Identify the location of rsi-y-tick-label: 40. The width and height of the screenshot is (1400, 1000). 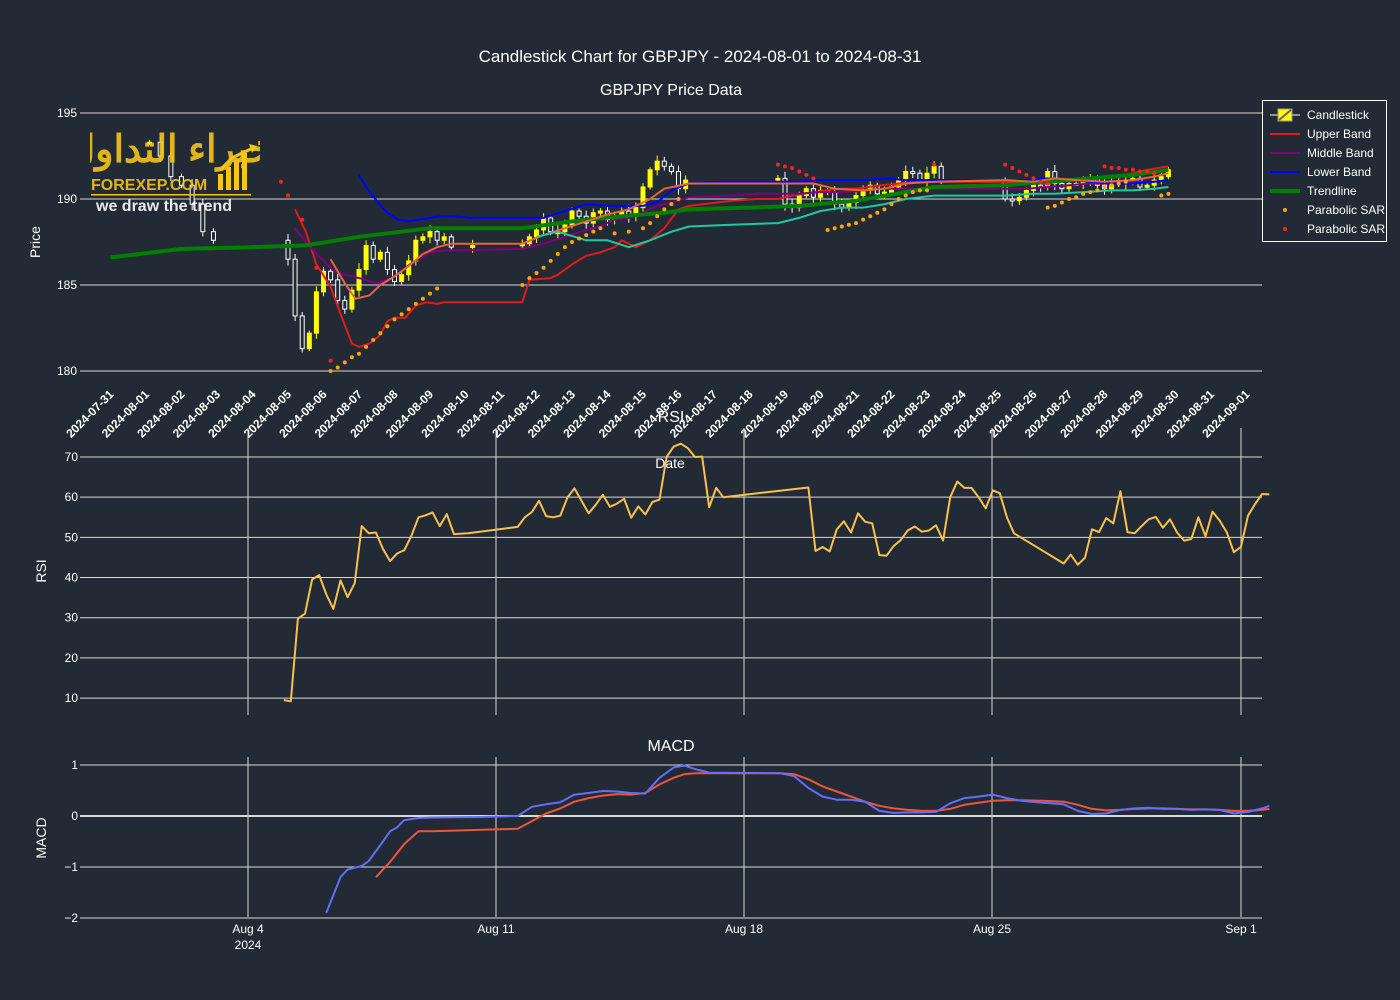
(72, 578).